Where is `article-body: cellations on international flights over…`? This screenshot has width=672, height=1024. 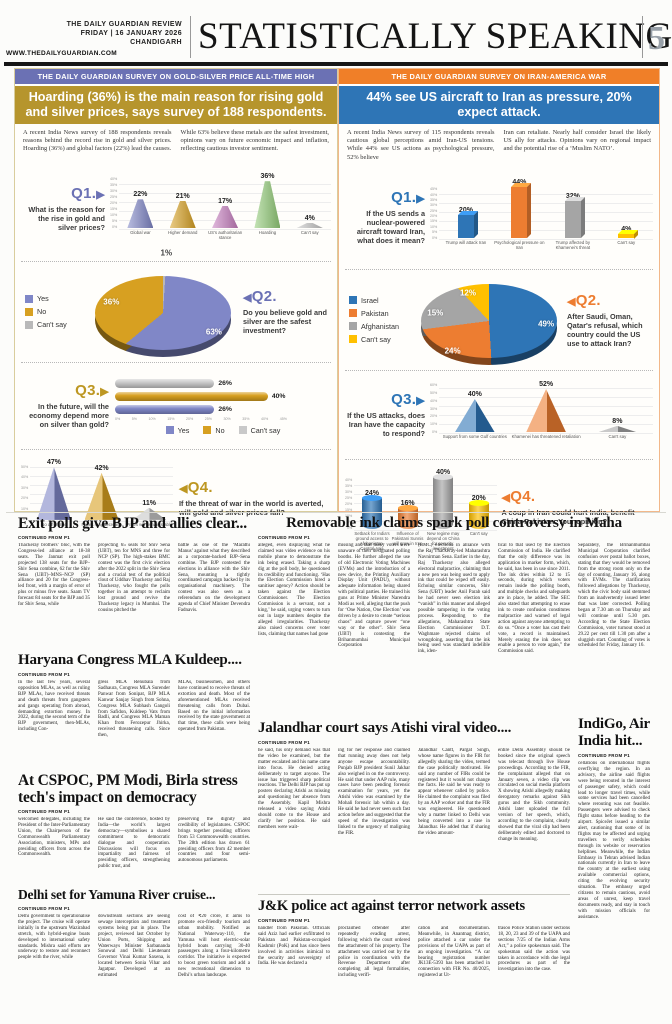 article-body: cellations on international flights over… is located at coordinates (614, 880).